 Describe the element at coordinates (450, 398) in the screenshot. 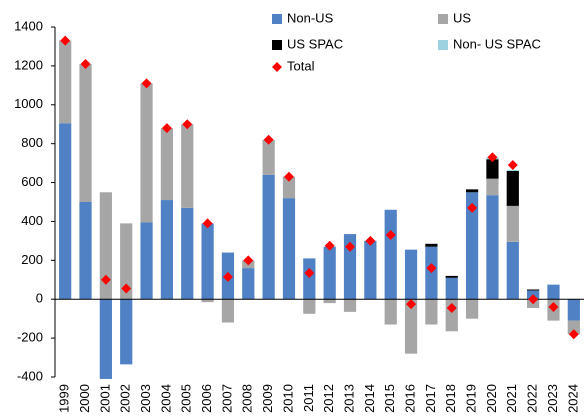

I see `x-tick-label: 2018` at that location.